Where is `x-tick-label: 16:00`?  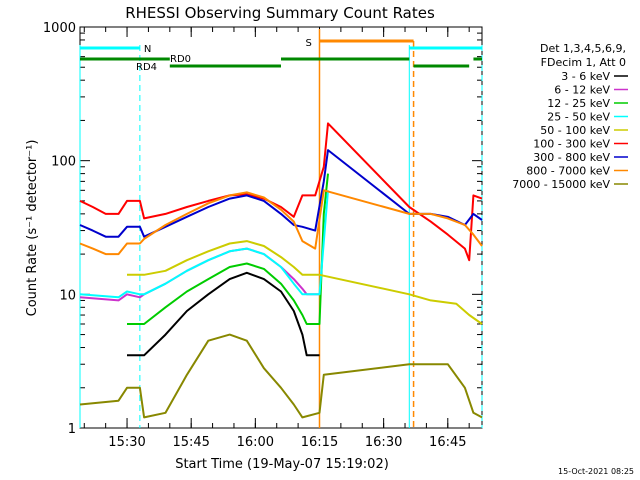
x-tick-label: 16:00 is located at coordinates (255, 442).